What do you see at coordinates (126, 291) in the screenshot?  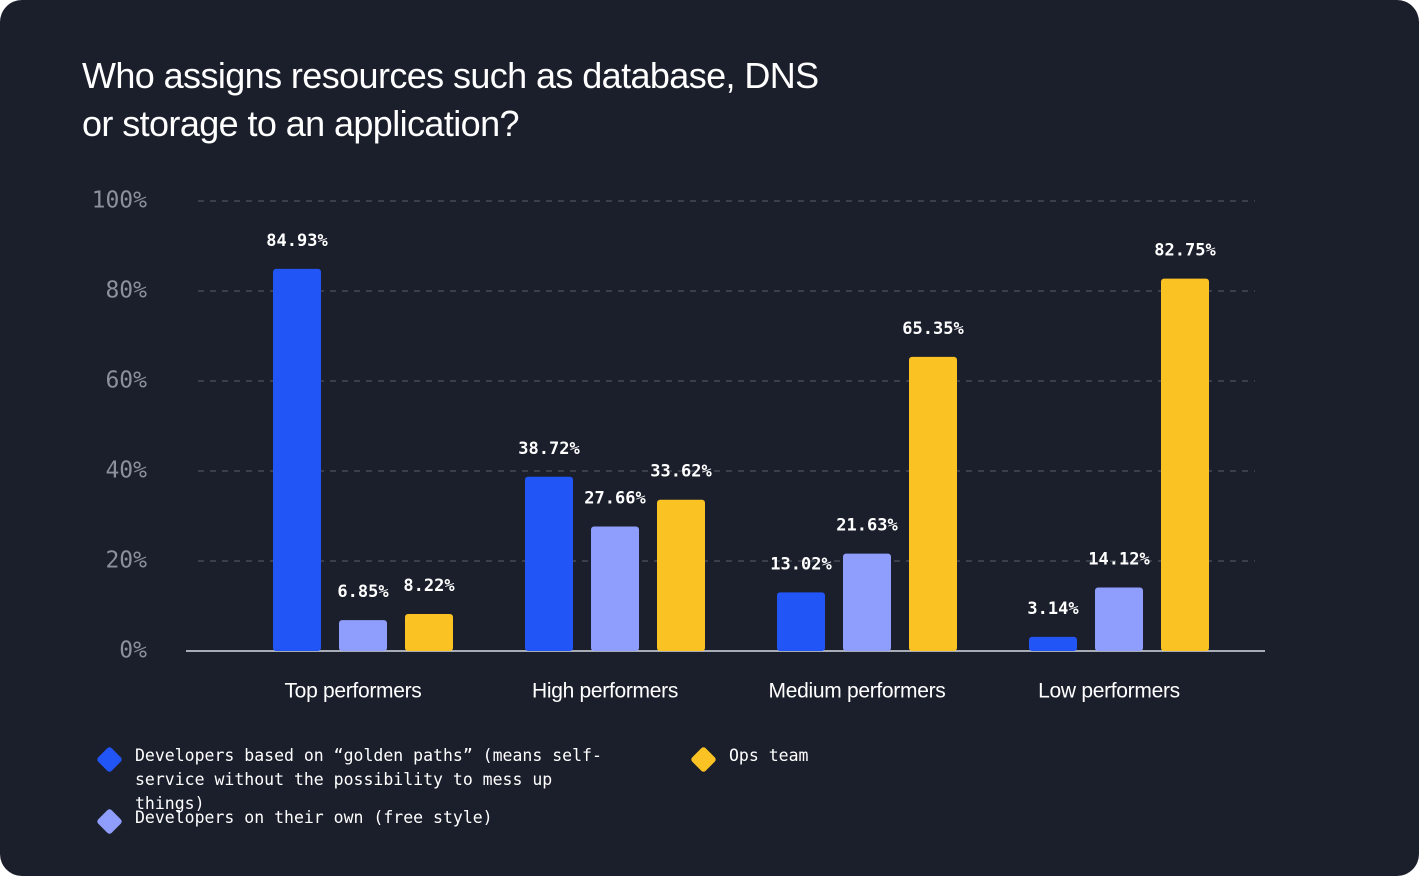 I see `y-tick-label: 80%` at bounding box center [126, 291].